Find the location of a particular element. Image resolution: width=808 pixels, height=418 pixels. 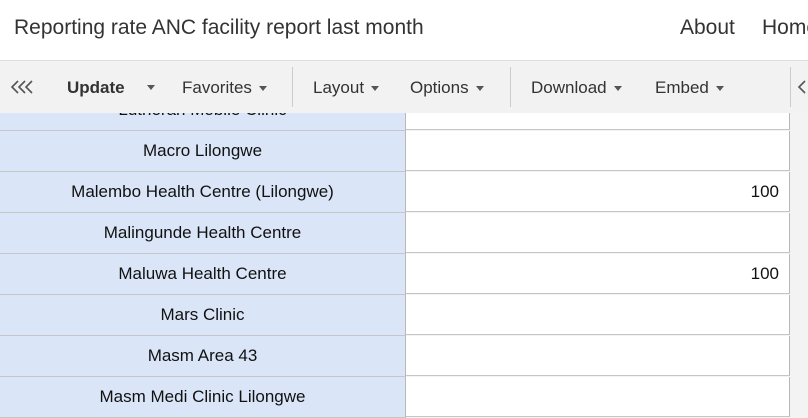

update-menu is located at coordinates (151, 87).